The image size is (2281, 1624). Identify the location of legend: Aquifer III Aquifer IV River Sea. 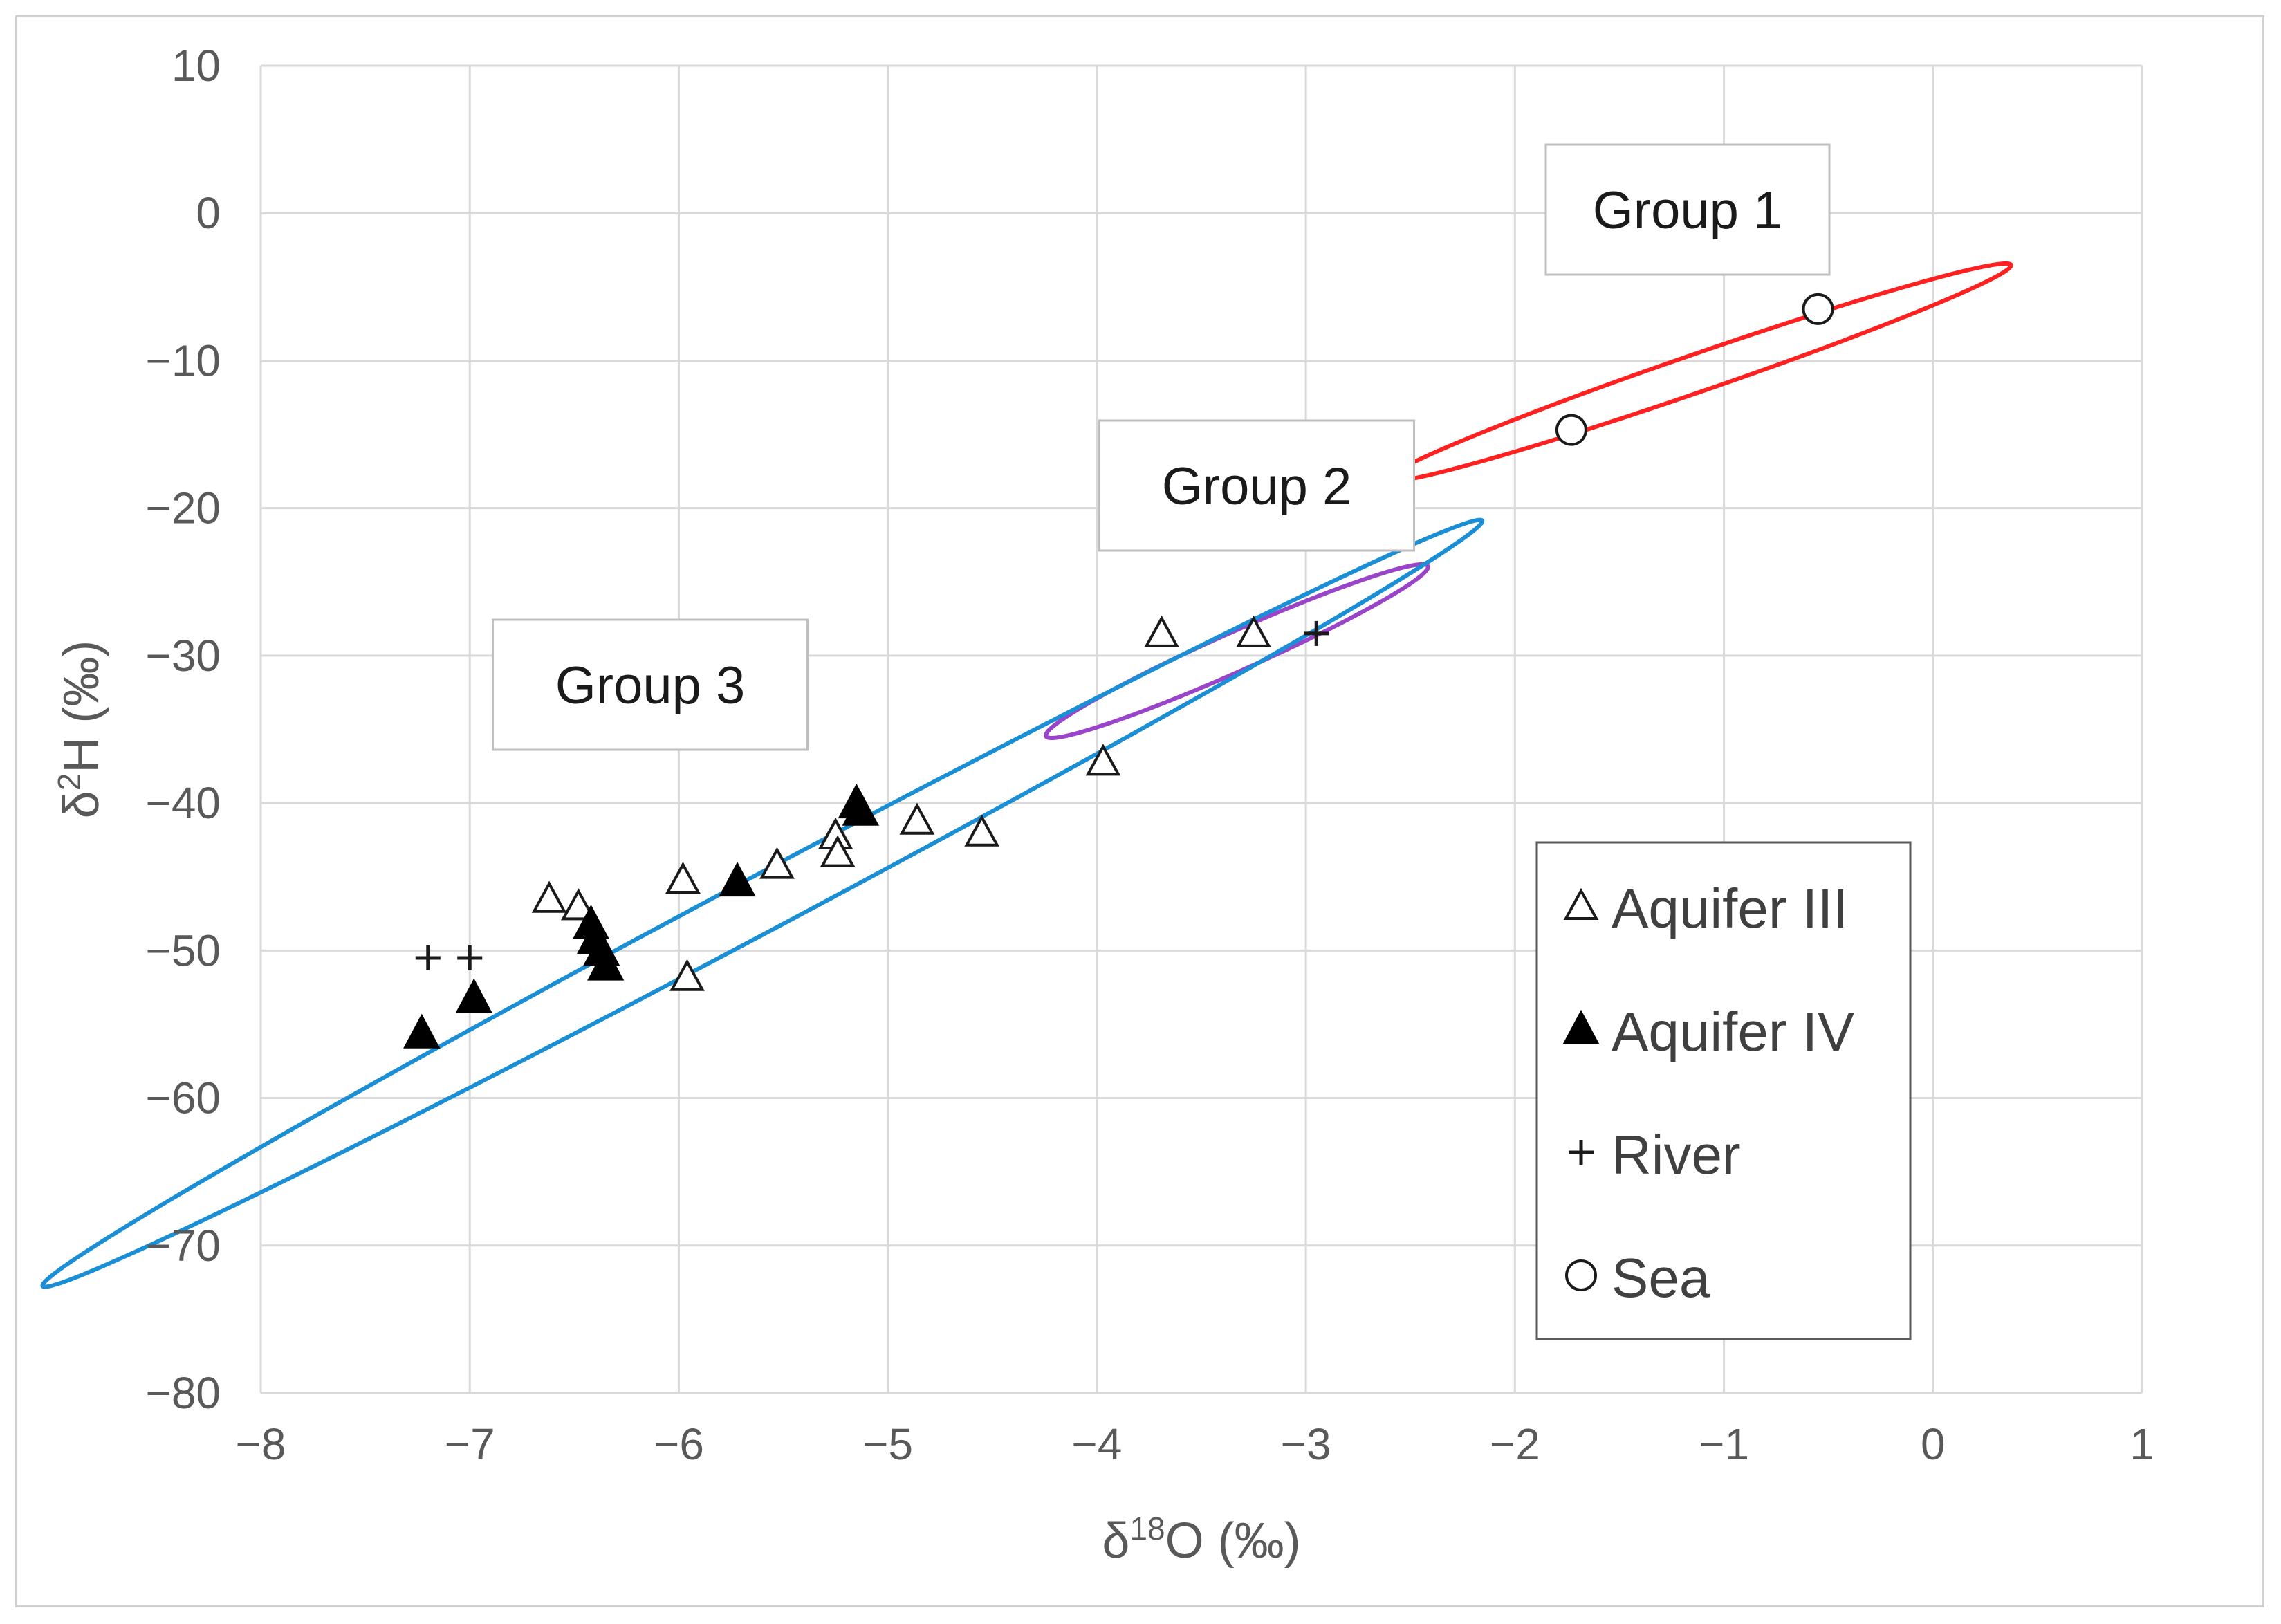
(1723, 1090).